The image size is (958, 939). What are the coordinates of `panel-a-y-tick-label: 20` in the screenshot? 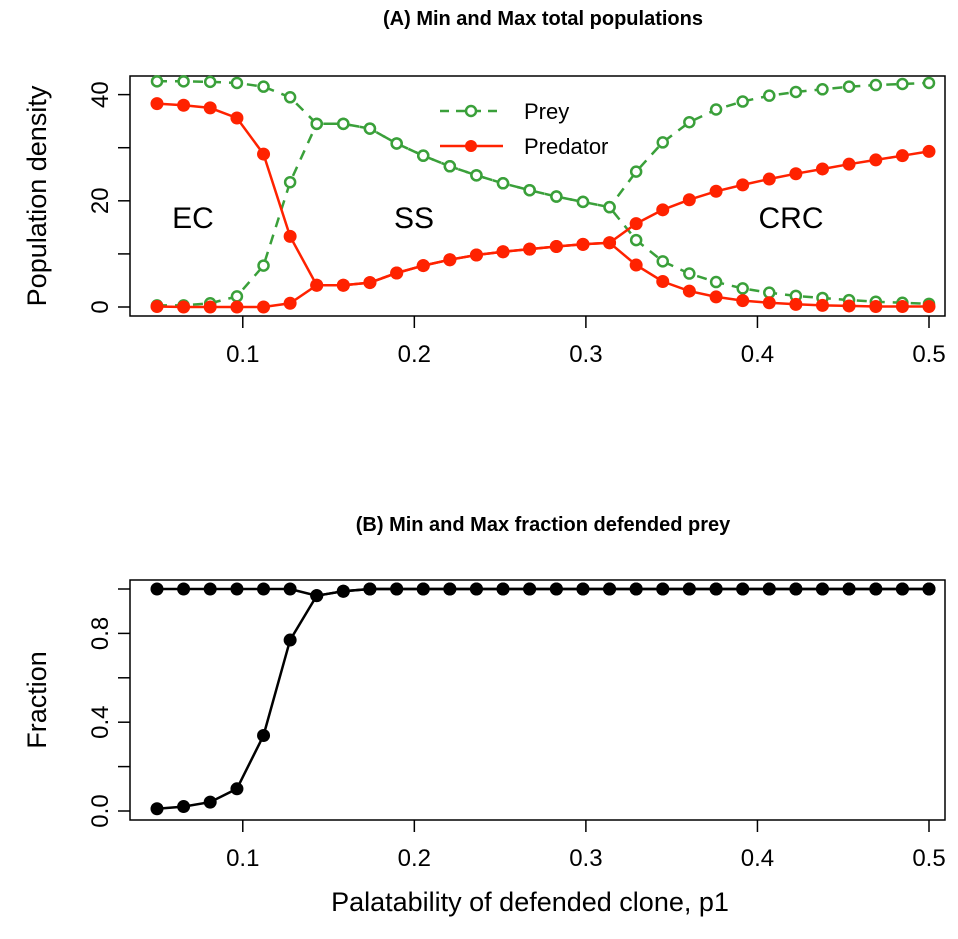 It's located at (100, 200).